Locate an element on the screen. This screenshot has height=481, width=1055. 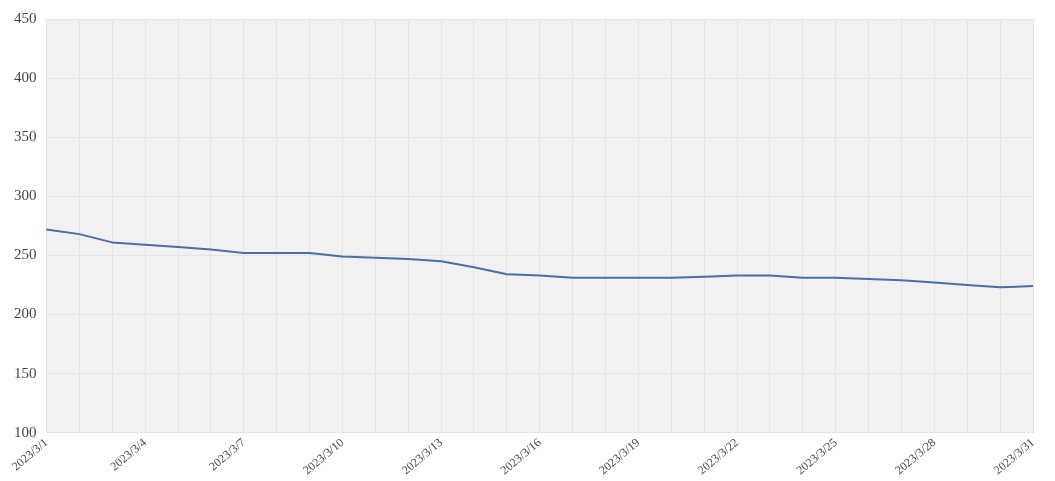
y-tick-label: 150 is located at coordinates (25, 372).